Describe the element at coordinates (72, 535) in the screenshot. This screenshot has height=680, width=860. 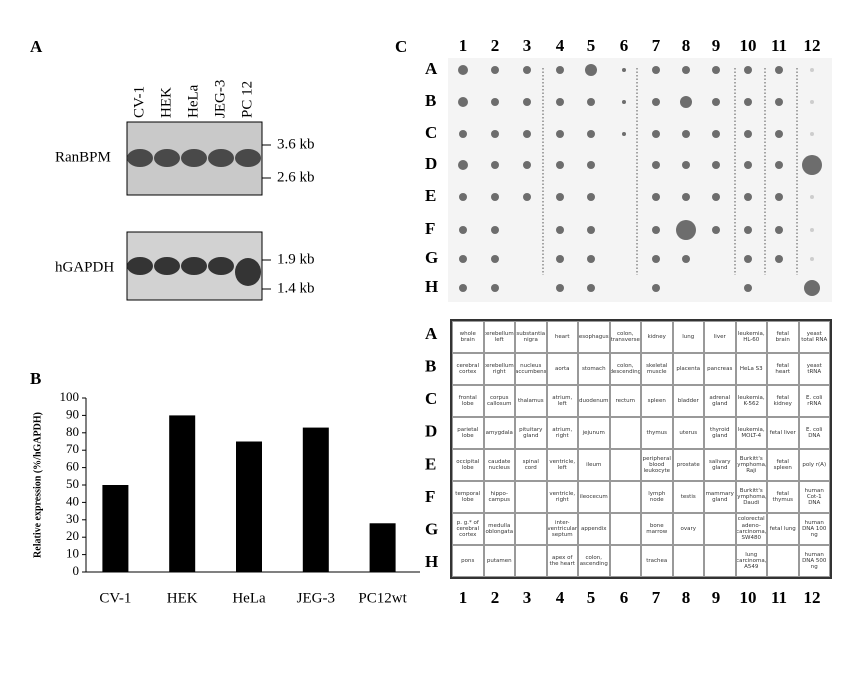
I see `y-tick-label: 20` at that location.